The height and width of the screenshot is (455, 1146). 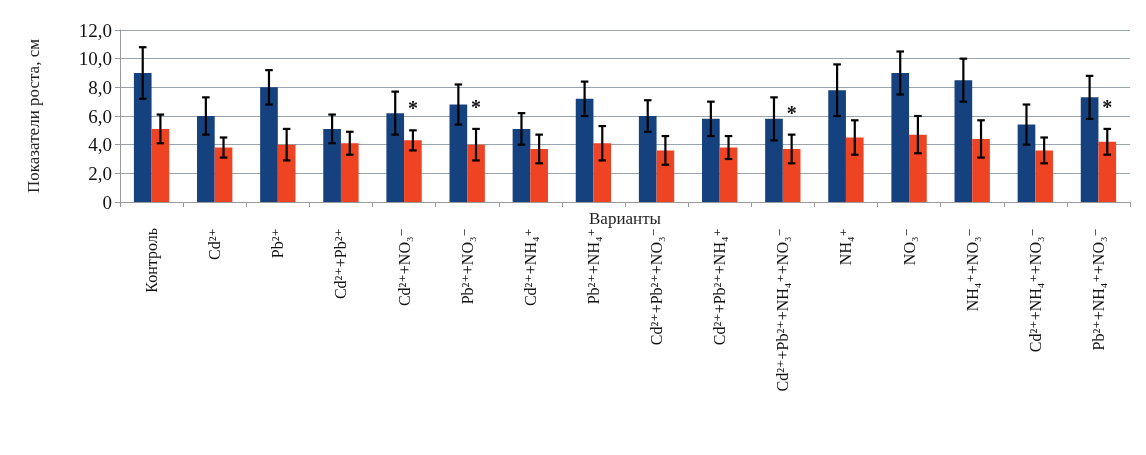 What do you see at coordinates (783, 310) in the screenshot?
I see `x-tick-label: Cd²⁺+Pb²⁺+NH₄⁺+NO₃⁻` at bounding box center [783, 310].